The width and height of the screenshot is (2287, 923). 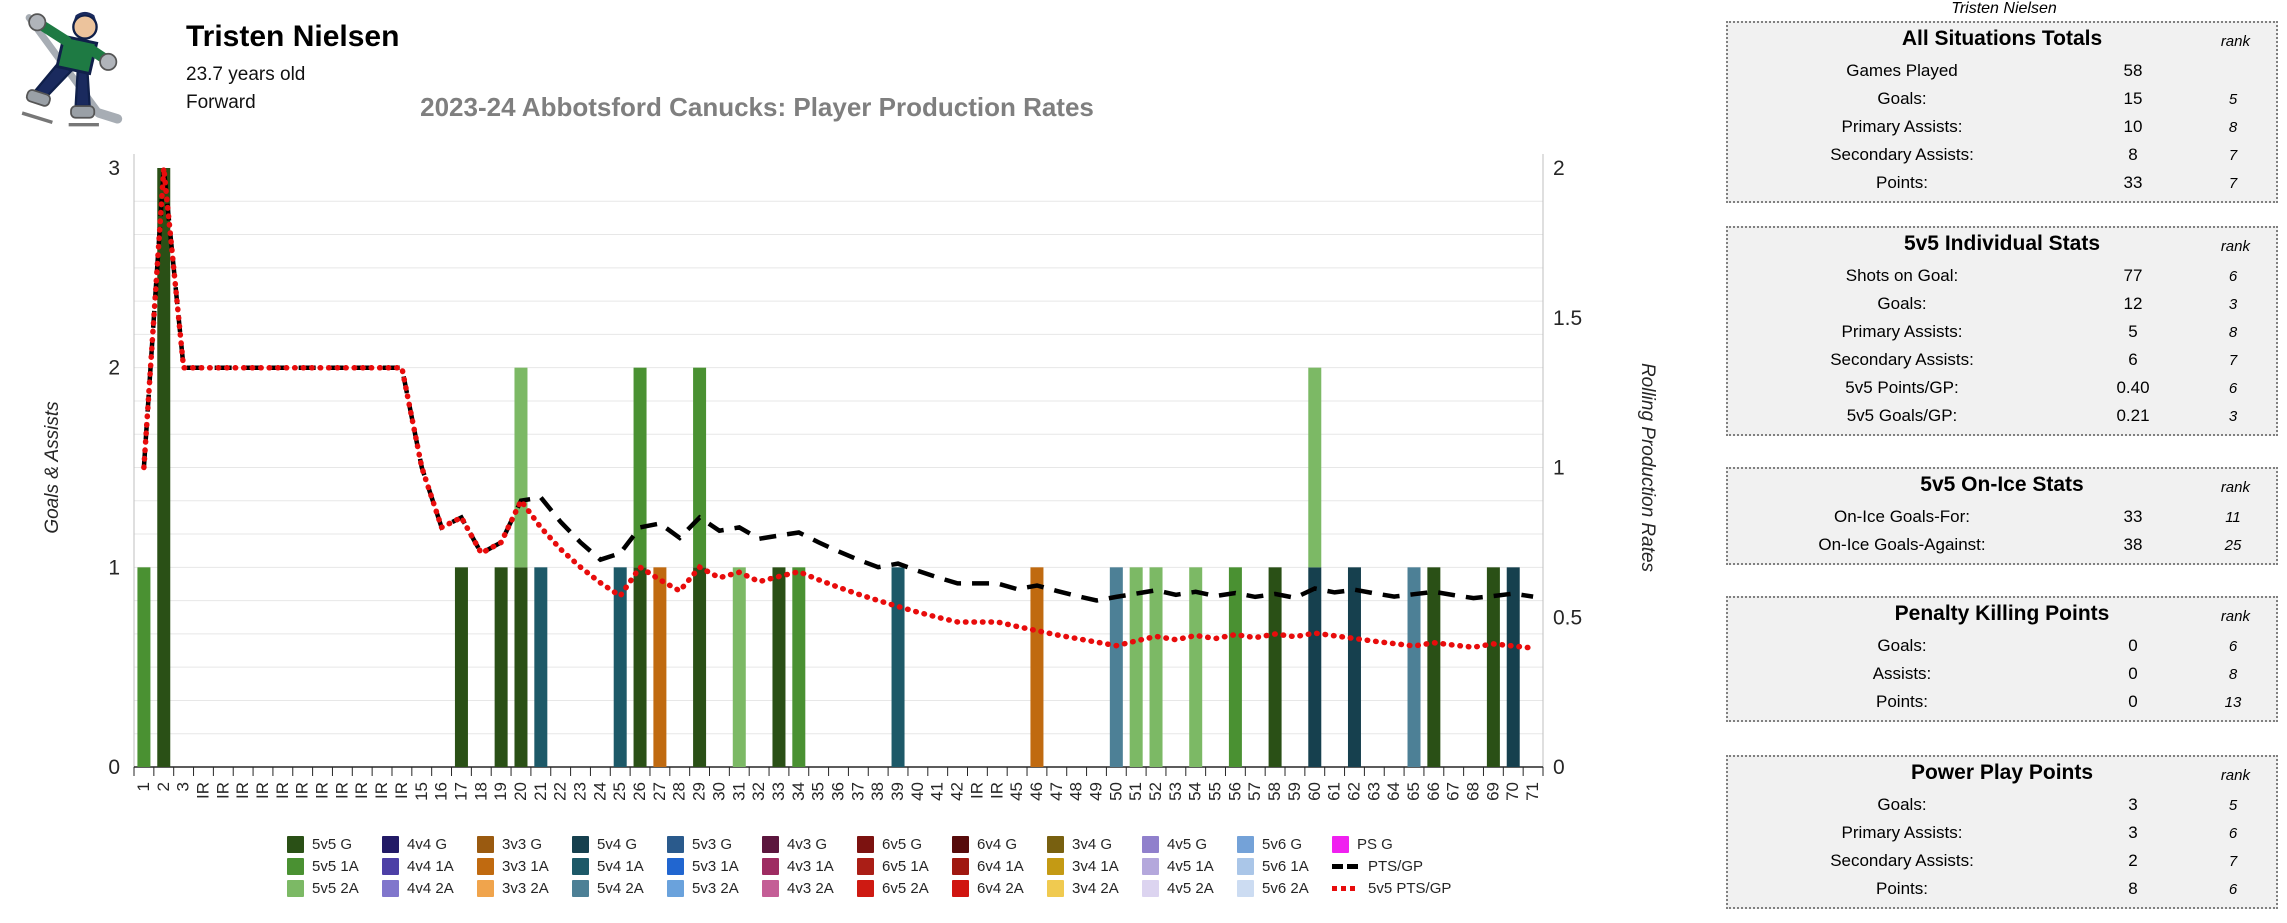 I want to click on x-tick-label: 15, so click(x=421, y=791).